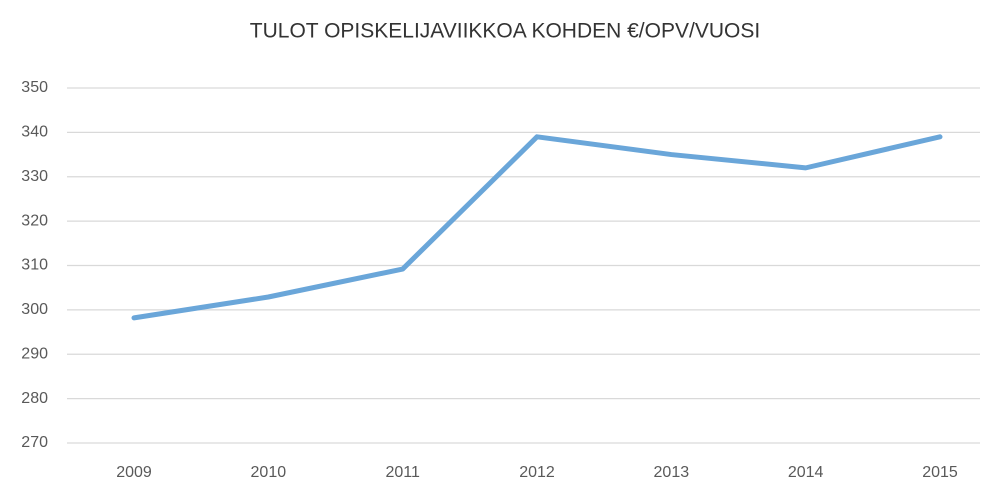  Describe the element at coordinates (402, 472) in the screenshot. I see `x-tick-label: 2011` at that location.